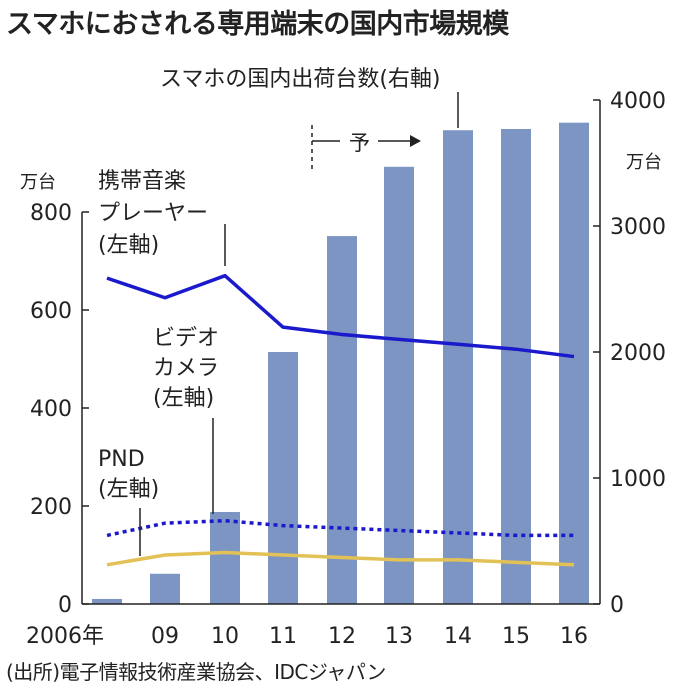 The image size is (698, 698). What do you see at coordinates (638, 353) in the screenshot?
I see `right-tick-label: 2000` at bounding box center [638, 353].